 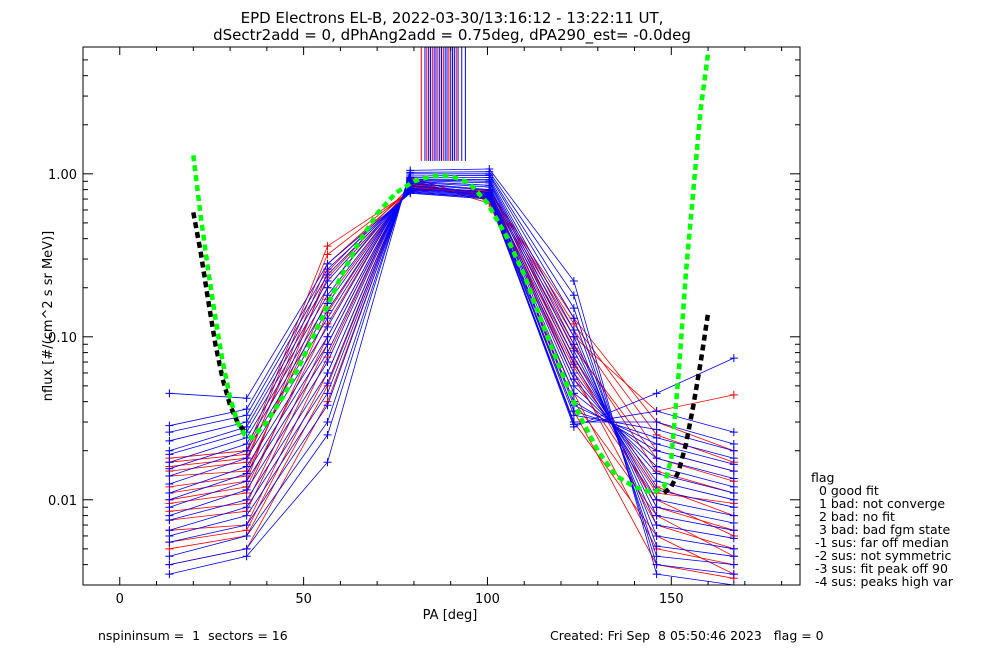 I want to click on x-tick-label: 0, so click(x=120, y=599).